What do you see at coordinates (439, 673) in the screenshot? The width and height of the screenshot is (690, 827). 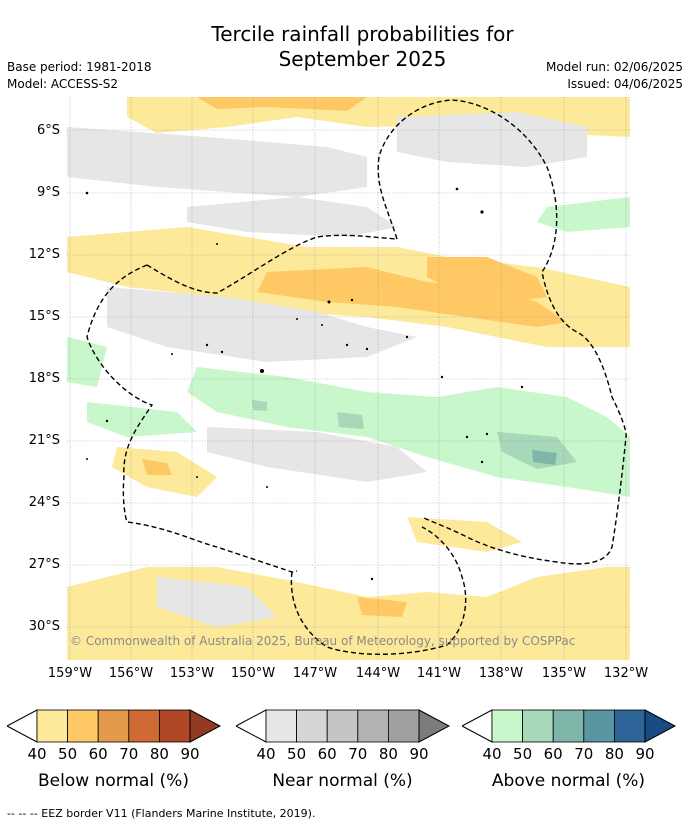 I see `lon-label-141w: 141°W` at bounding box center [439, 673].